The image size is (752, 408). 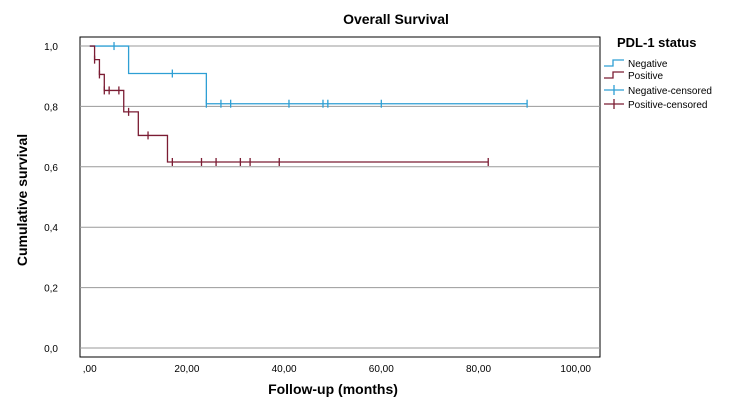 I want to click on y-tick-label: 0,4, so click(x=51, y=228).